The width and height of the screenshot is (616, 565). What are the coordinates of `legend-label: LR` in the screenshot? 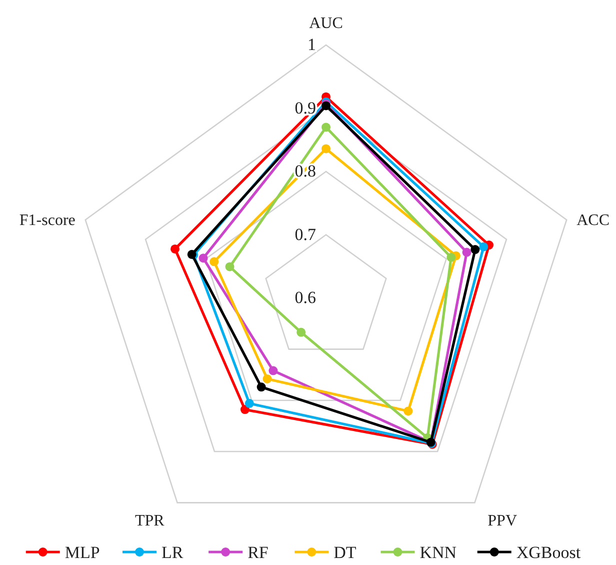 It's located at (172, 552).